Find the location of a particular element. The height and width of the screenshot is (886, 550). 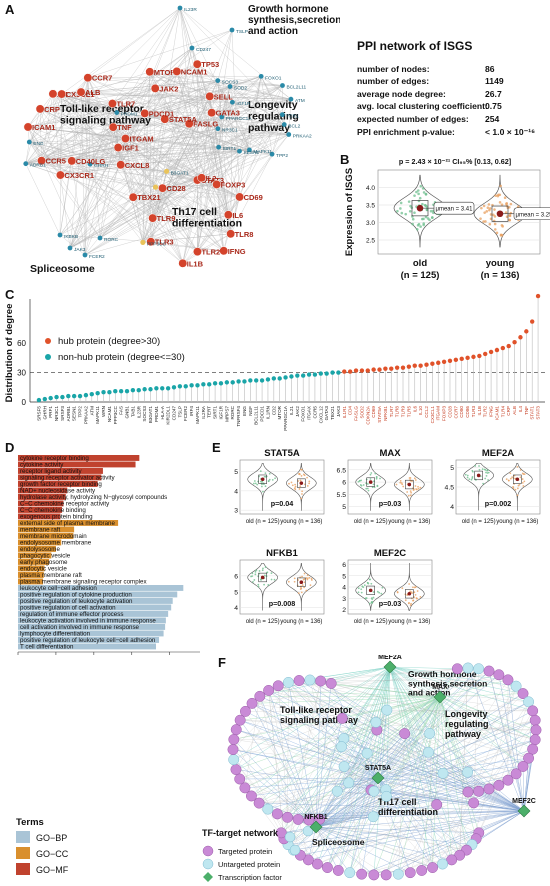

hub-node is located at coordinates (41, 161).